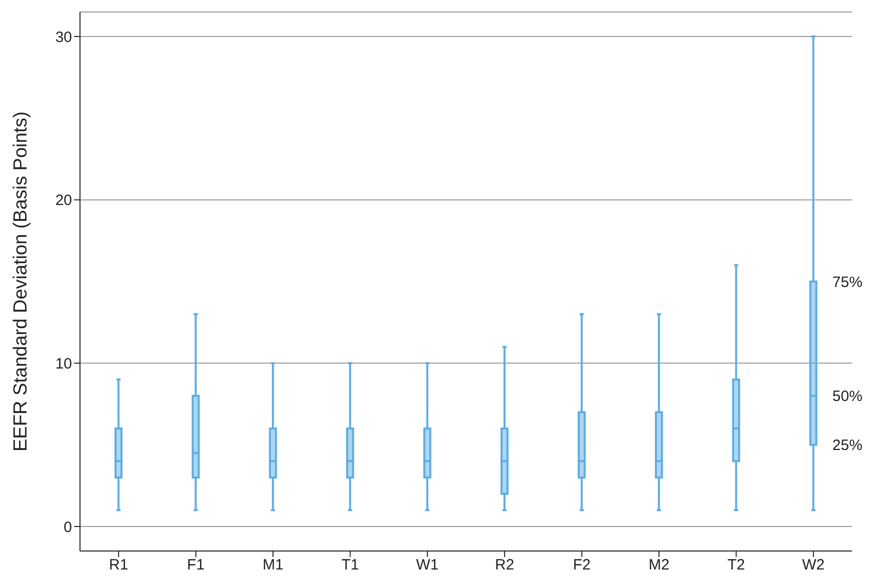 This screenshot has width=870, height=586. What do you see at coordinates (504, 565) in the screenshot?
I see `x-tick-label: R2` at bounding box center [504, 565].